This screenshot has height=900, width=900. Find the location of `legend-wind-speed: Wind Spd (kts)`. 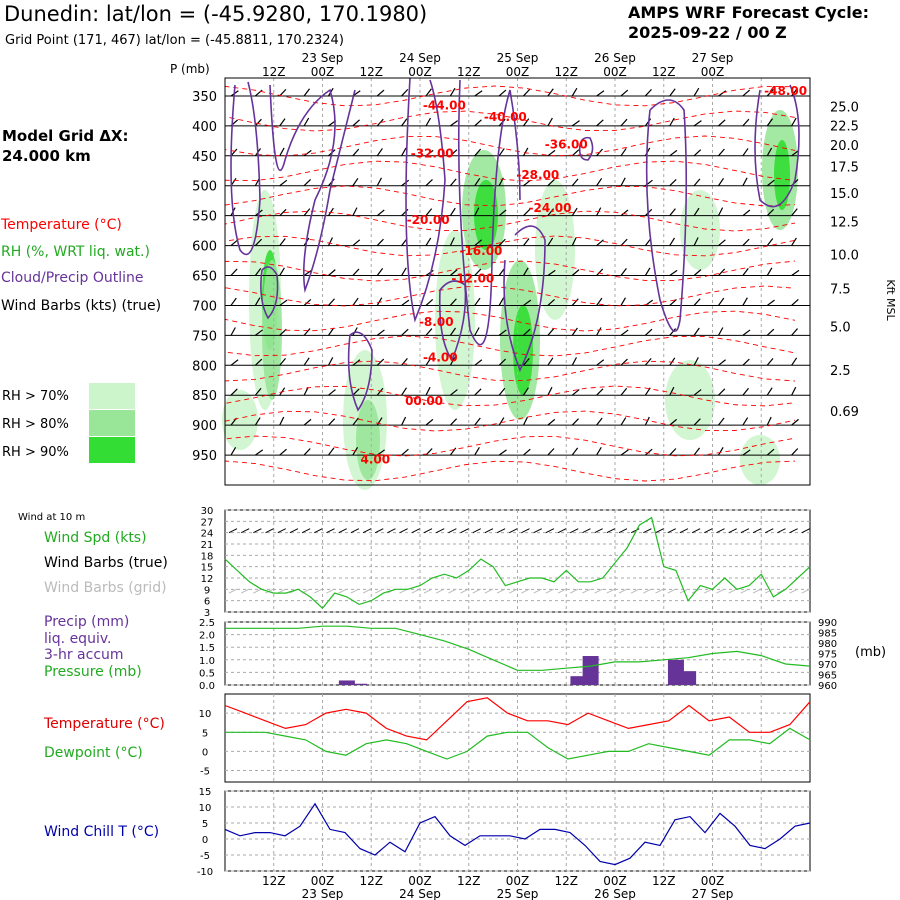

legend-wind-speed: Wind Spd (kts) is located at coordinates (95, 538).